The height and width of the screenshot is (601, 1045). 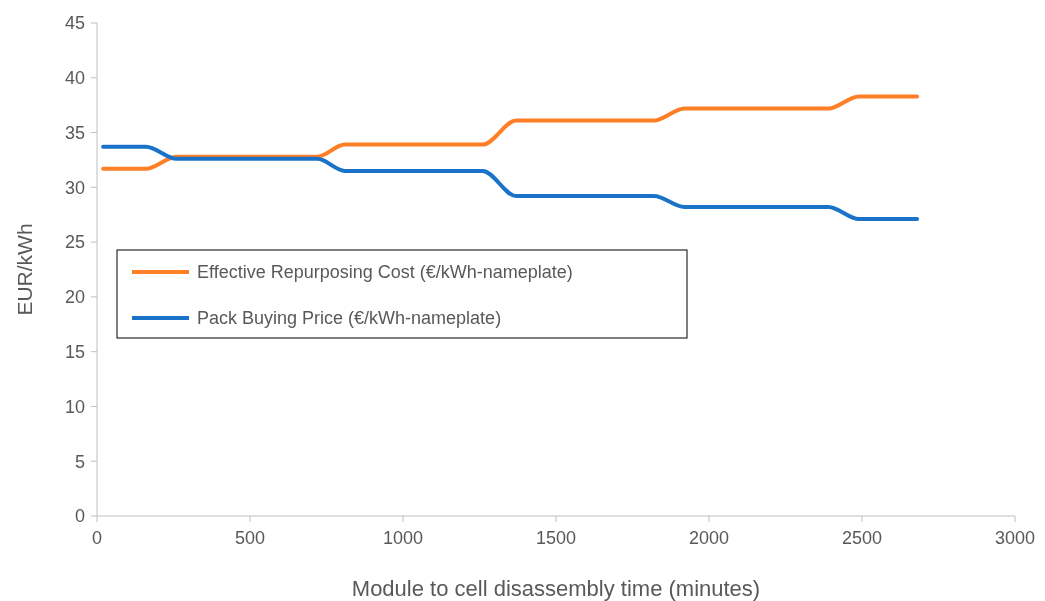 I want to click on y-tick-label: 25, so click(x=74, y=242).